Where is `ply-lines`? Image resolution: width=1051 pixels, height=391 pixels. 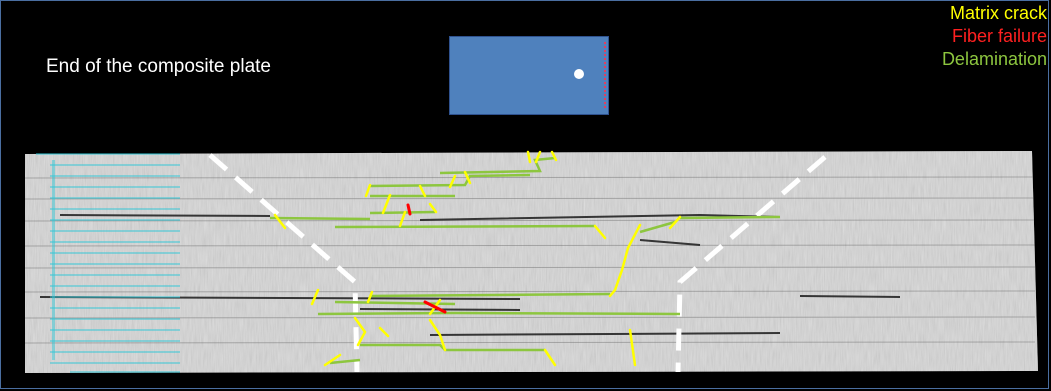 ply-lines is located at coordinates (108, 263).